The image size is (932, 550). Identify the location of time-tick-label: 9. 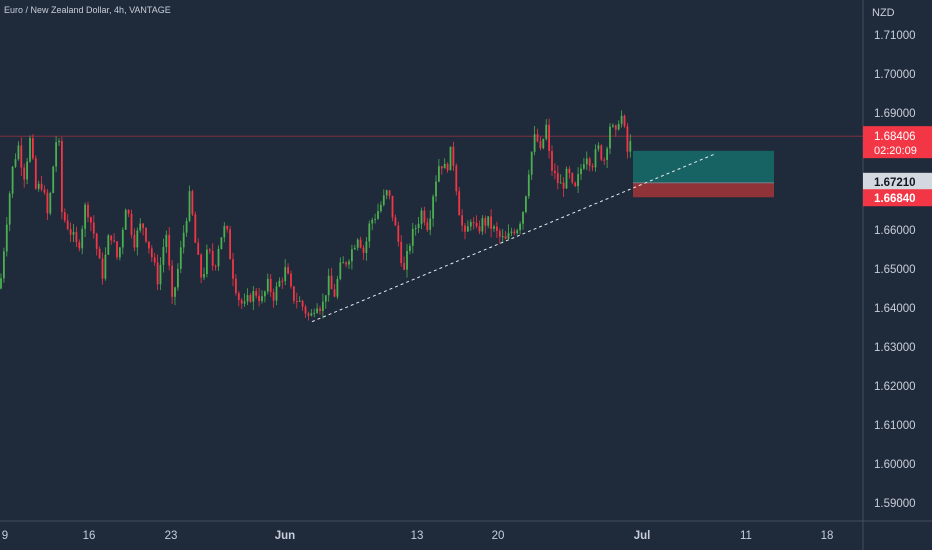
(5, 536).